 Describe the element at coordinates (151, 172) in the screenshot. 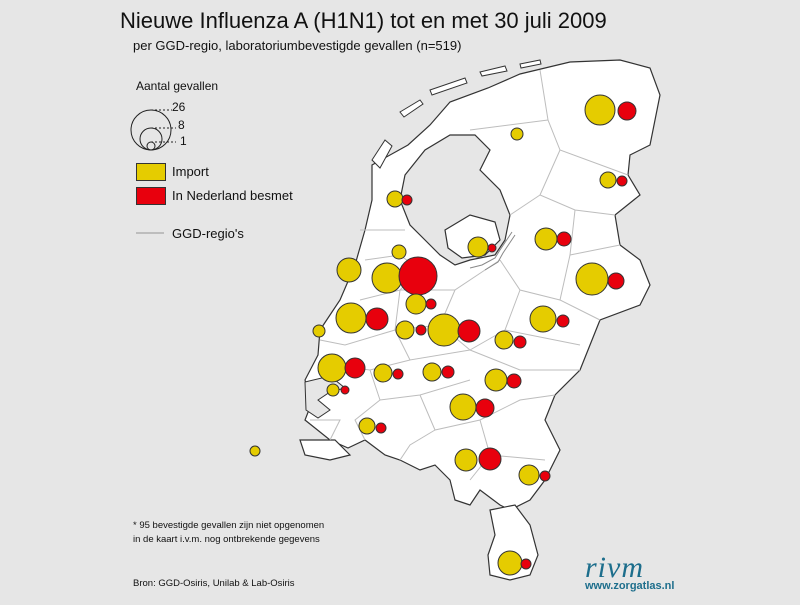

I see `legend-swatch-import` at that location.